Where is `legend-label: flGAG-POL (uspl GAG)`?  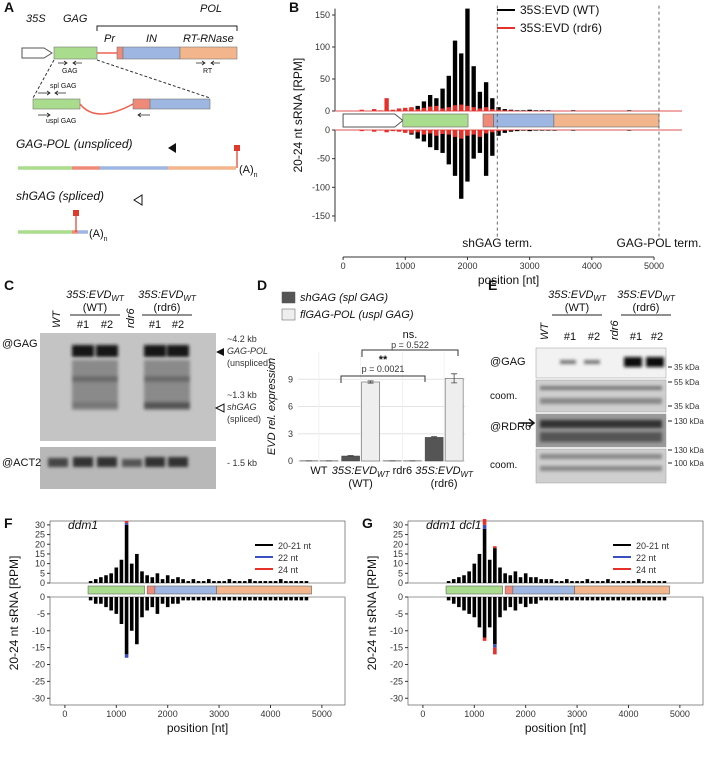
legend-label: flGAG-POL (uspl GAG) is located at coordinates (357, 315).